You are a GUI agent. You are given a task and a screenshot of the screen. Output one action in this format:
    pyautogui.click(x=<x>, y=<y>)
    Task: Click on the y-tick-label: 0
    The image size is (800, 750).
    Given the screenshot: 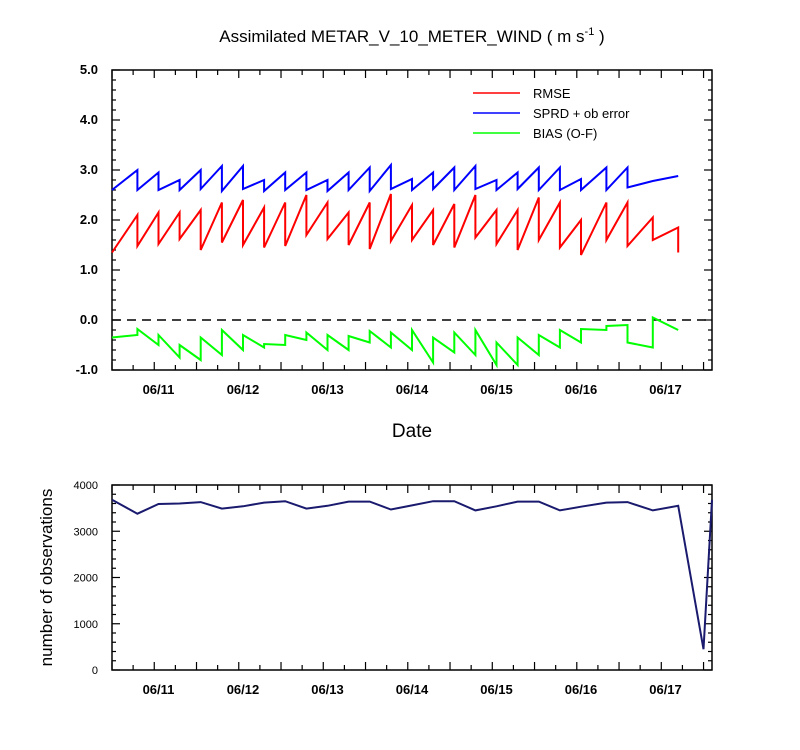 What is the action you would take?
    pyautogui.click(x=95, y=671)
    